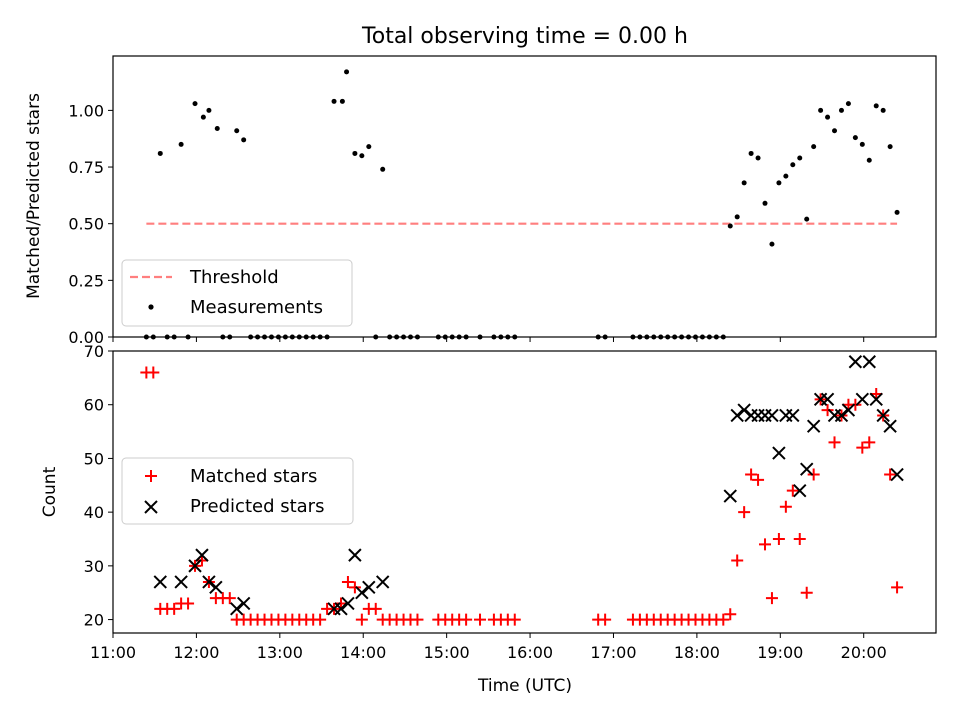  Describe the element at coordinates (524, 686) in the screenshot. I see `x-axis-label: Time (UTC)` at that location.